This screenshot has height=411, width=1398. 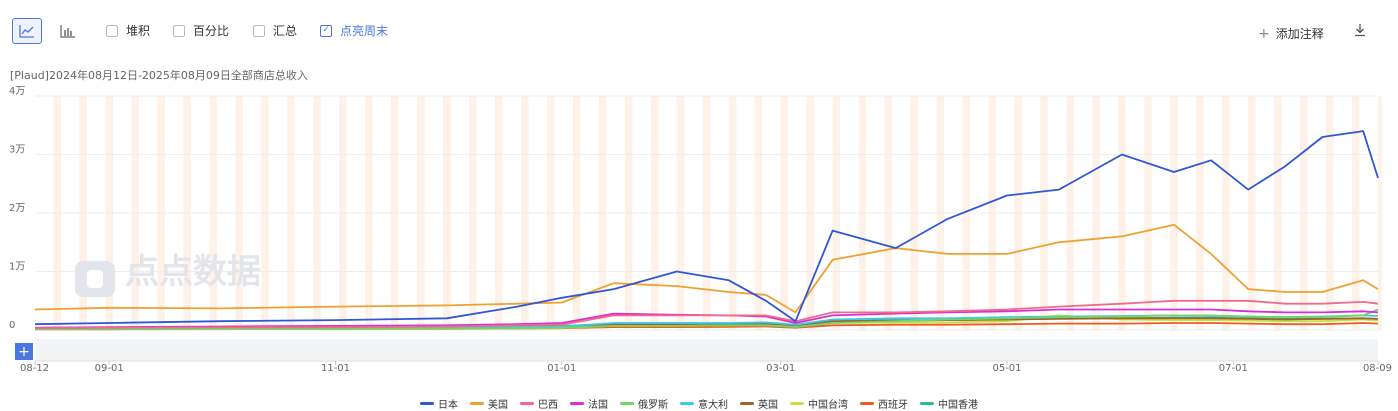 I want to click on weekend-band, so click(x=1380, y=213).